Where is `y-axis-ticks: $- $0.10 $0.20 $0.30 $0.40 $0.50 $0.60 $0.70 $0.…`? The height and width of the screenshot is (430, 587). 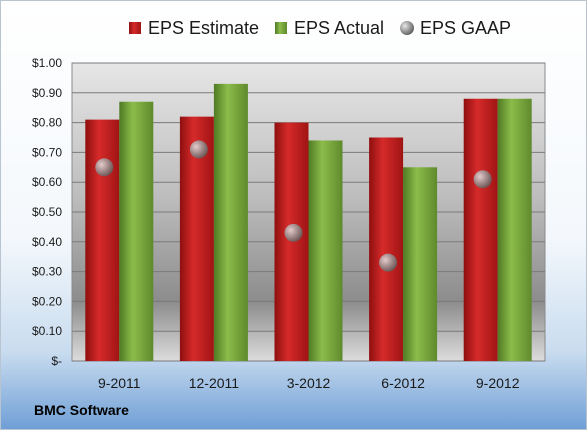 y-axis-ticks: $- $0.10 $0.20 $0.30 $0.40 $0.50 $0.60 $0.70 $0.… is located at coordinates (47, 212).